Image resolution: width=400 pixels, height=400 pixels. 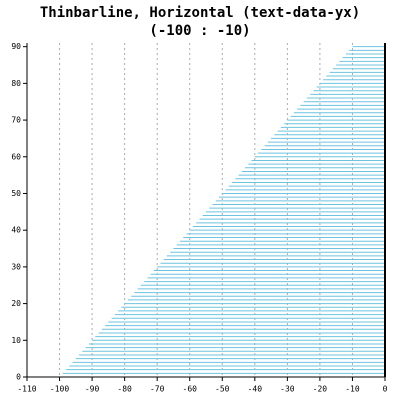 I want to click on chart-title: Thinbarline, Horizontal (text-data-yx), so click(x=200, y=13).